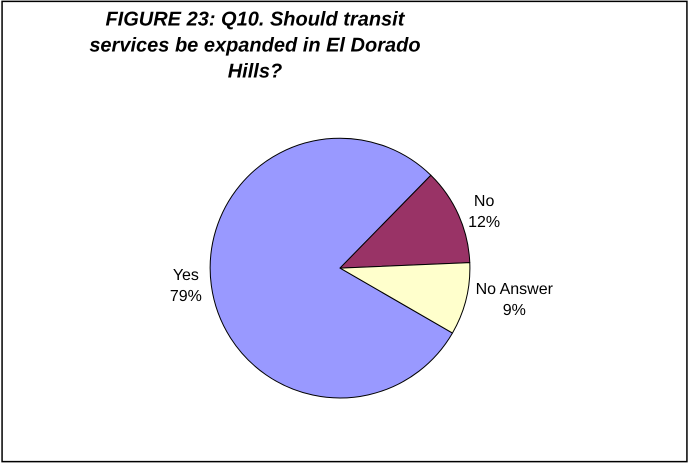 Image resolution: width=689 pixels, height=463 pixels. Describe the element at coordinates (185, 275) in the screenshot. I see `slice-label: Yes` at that location.